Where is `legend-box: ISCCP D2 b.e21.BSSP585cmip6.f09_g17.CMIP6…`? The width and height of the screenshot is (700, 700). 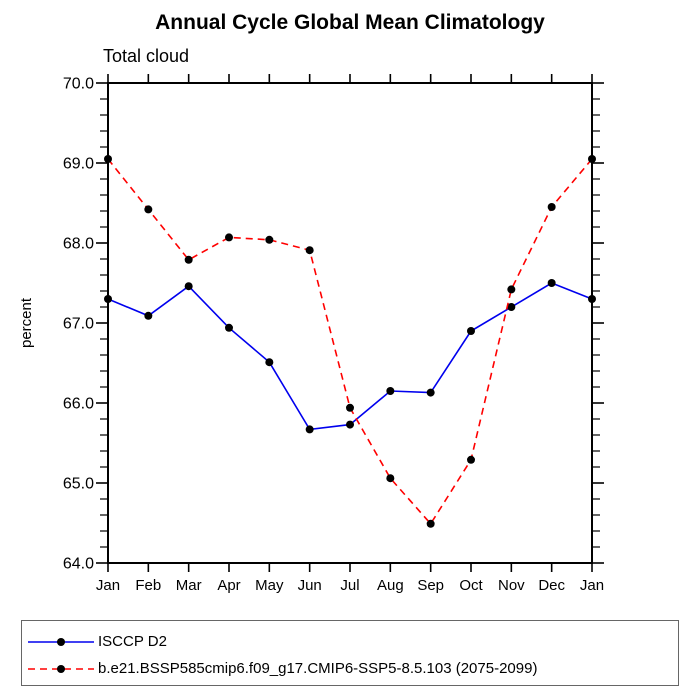 legend-box: ISCCP D2 b.e21.BSSP585cmip6.f09_g17.CMIP6… is located at coordinates (350, 653).